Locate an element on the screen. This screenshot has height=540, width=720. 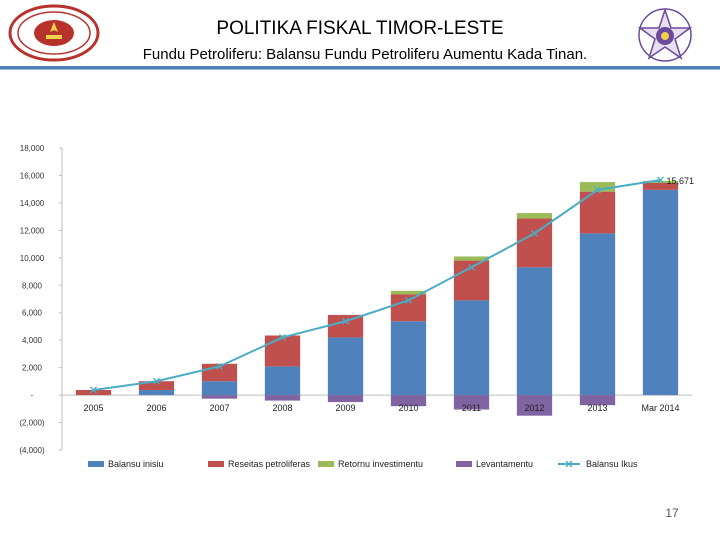
y-tick-label: 14,000 is located at coordinates (32, 203).